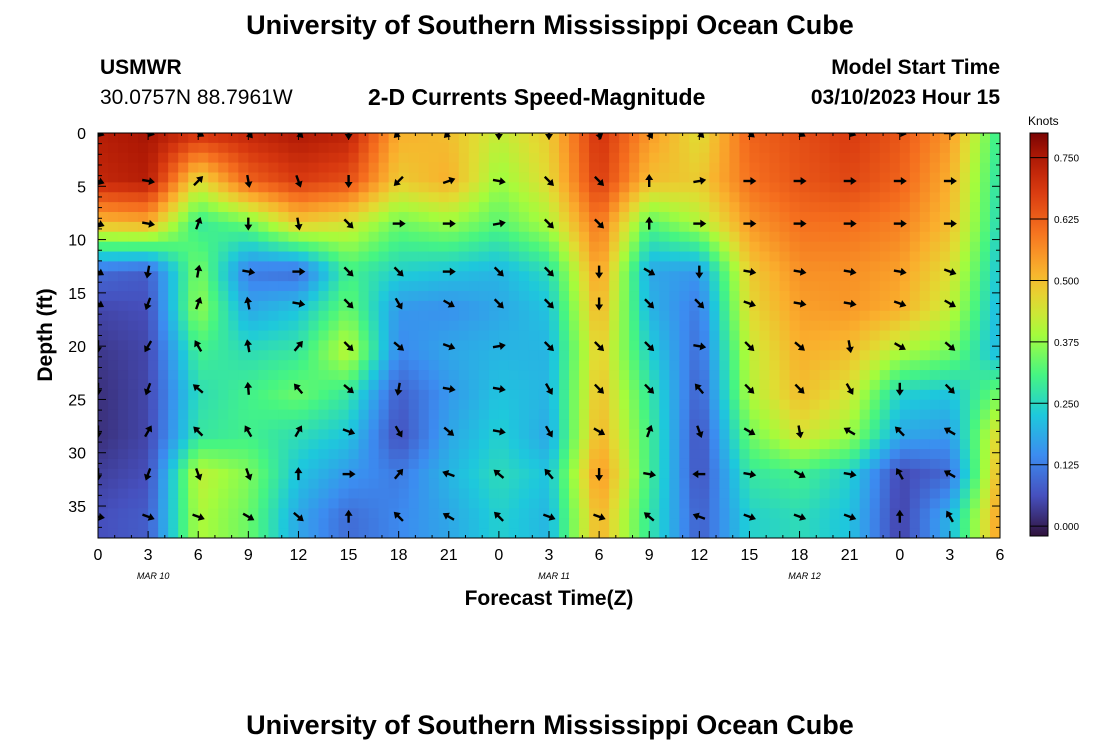 The width and height of the screenshot is (1100, 750). Describe the element at coordinates (81, 187) in the screenshot. I see `y-tick-label: 5` at that location.